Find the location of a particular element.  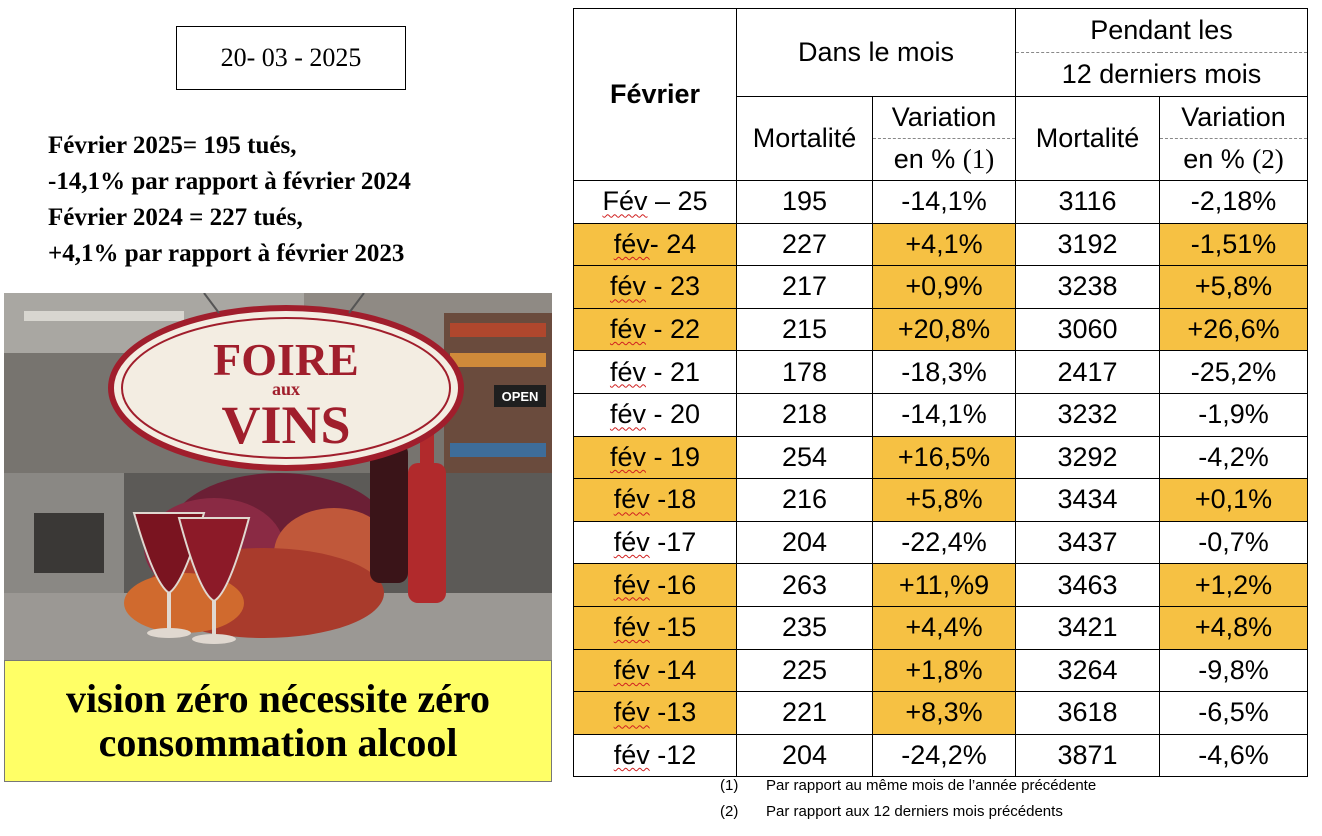

cell-variation: +20,8% is located at coordinates (944, 329).